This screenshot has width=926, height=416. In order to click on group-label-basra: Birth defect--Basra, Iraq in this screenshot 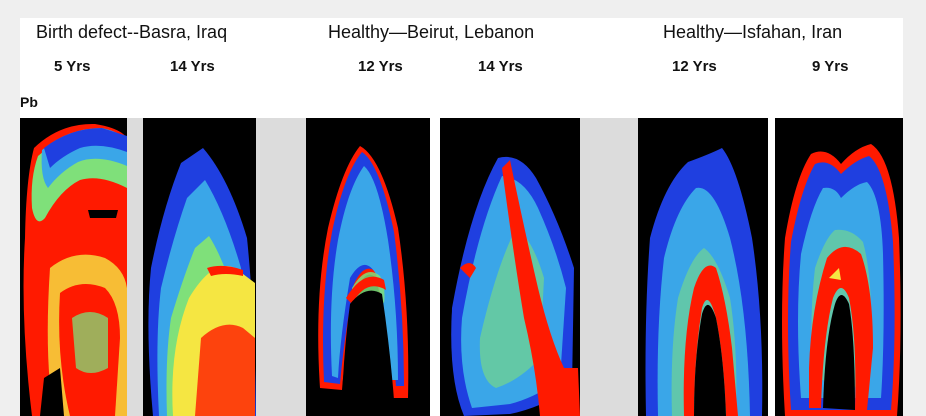, I will do `click(132, 32)`.